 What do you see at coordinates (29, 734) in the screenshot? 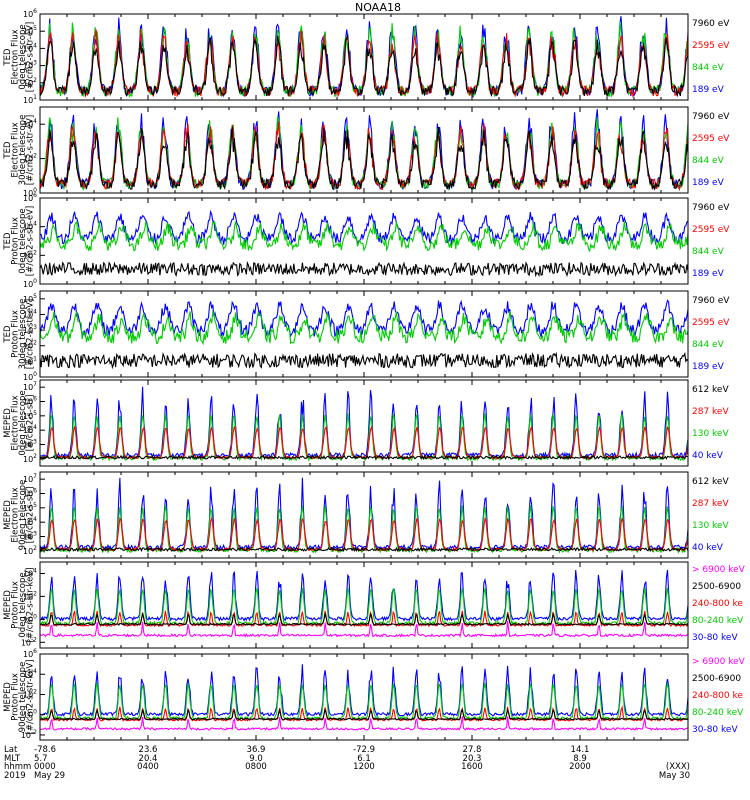
I see `y-tick-label: 10⁻²` at bounding box center [29, 734].